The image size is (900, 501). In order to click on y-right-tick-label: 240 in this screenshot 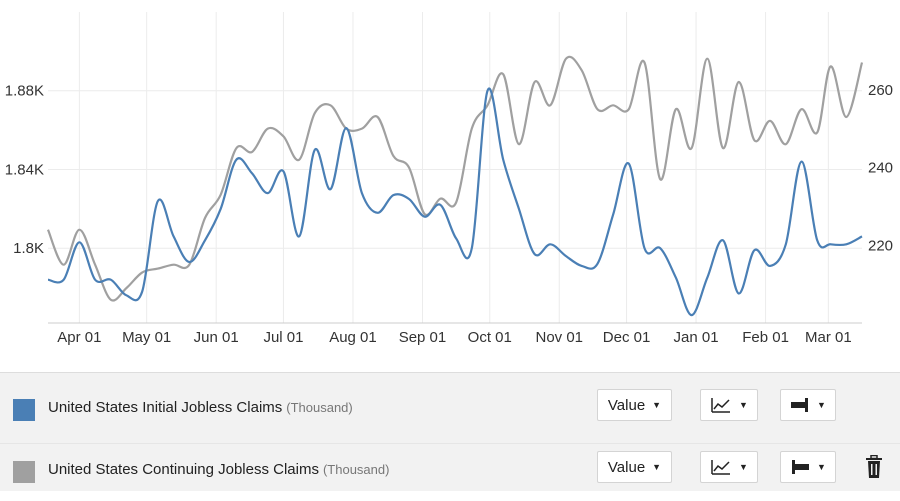, I will do `click(880, 168)`.